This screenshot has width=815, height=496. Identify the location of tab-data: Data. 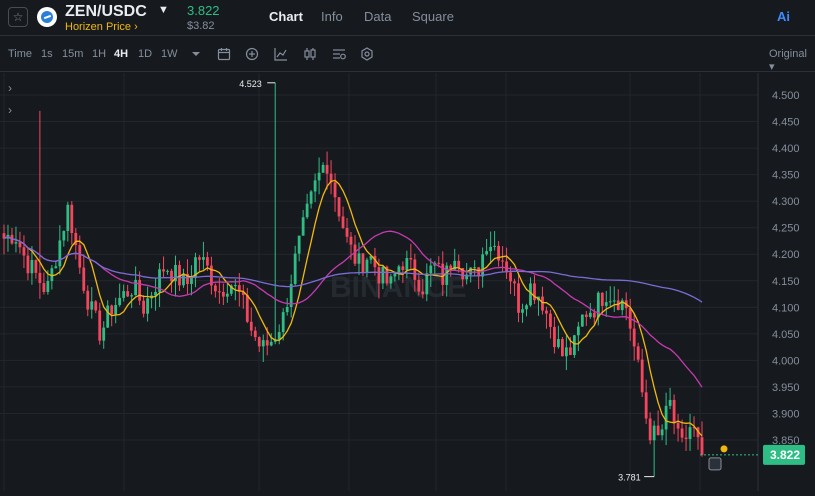
(378, 16).